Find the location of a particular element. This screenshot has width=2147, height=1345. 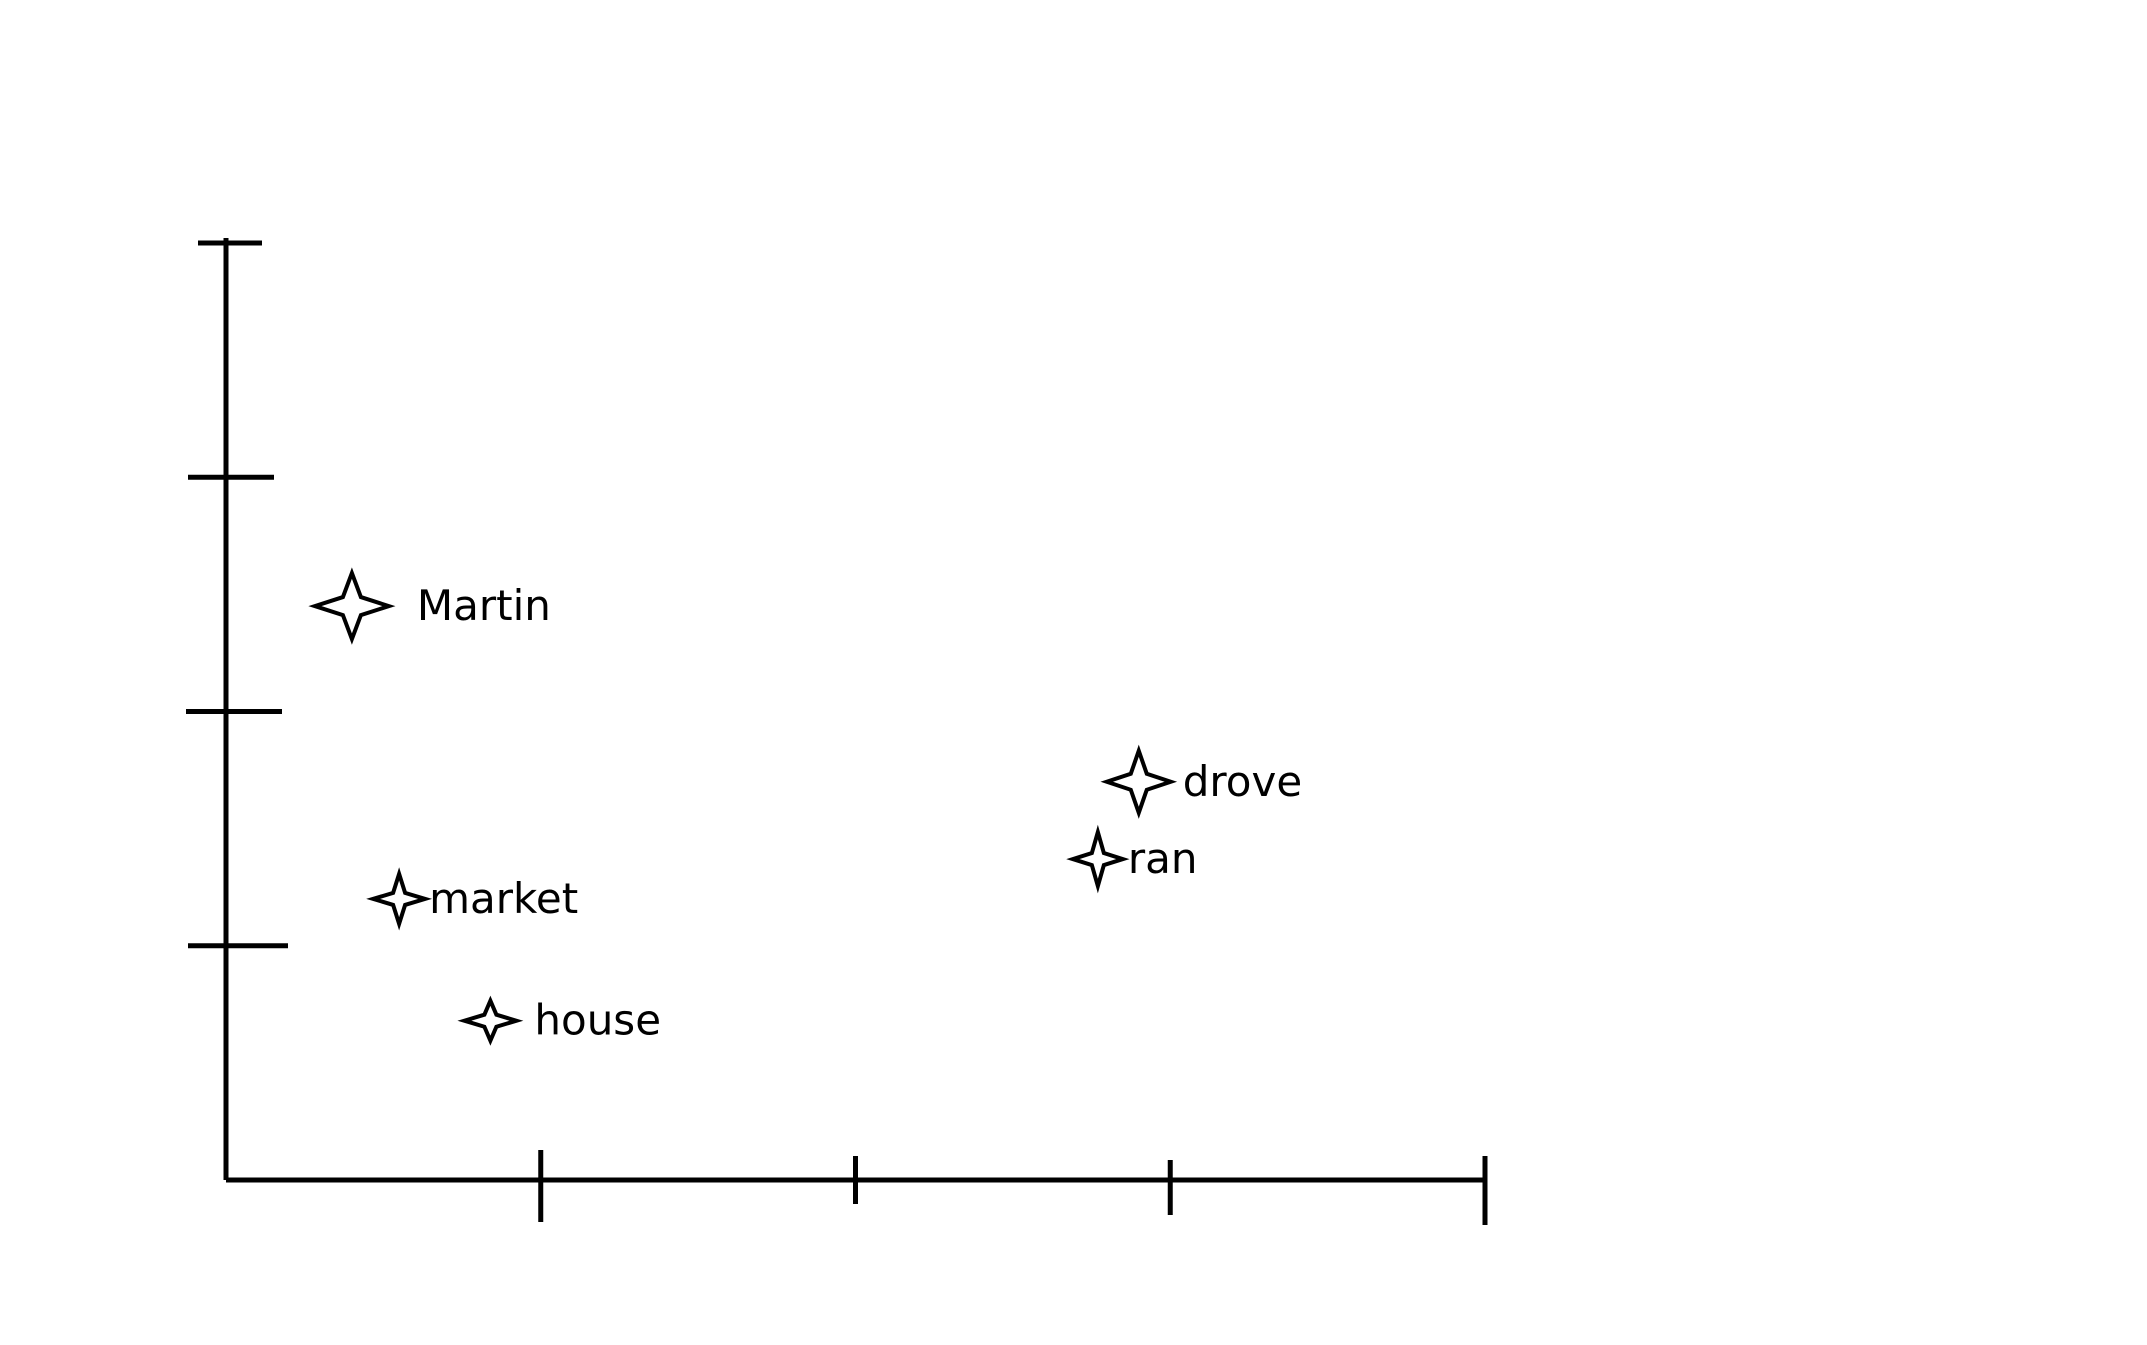

point-star-martin is located at coordinates (352, 606).